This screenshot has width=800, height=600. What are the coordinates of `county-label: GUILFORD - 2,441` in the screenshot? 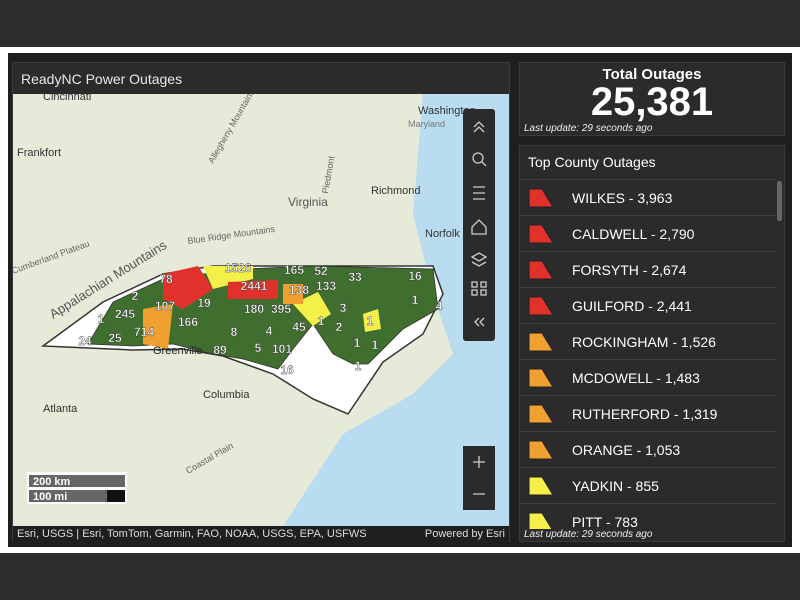 It's located at (632, 305).